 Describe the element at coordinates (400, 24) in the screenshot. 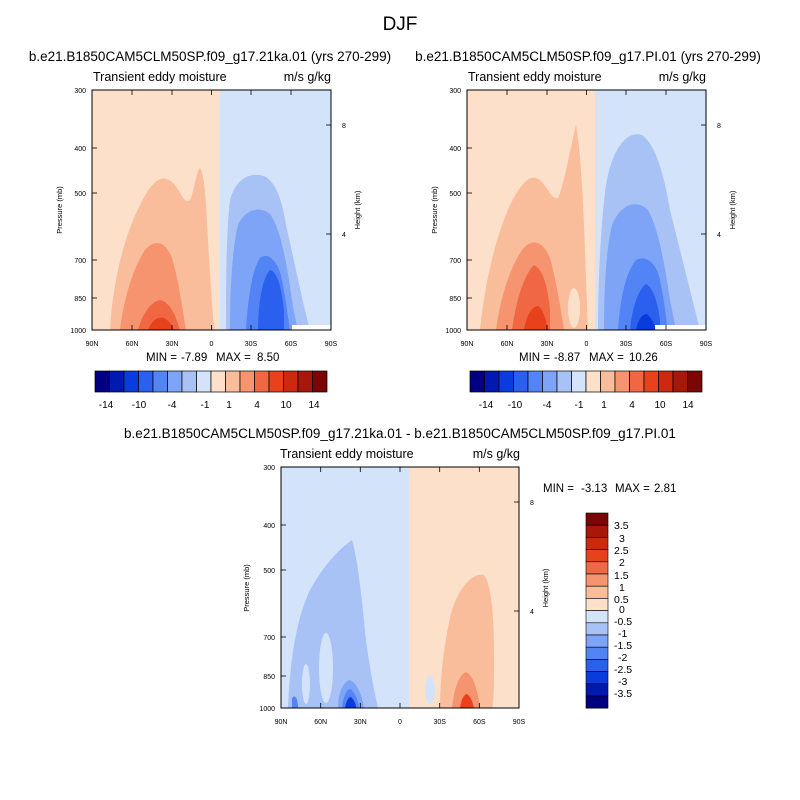

I see `figure-title: DJF` at that location.